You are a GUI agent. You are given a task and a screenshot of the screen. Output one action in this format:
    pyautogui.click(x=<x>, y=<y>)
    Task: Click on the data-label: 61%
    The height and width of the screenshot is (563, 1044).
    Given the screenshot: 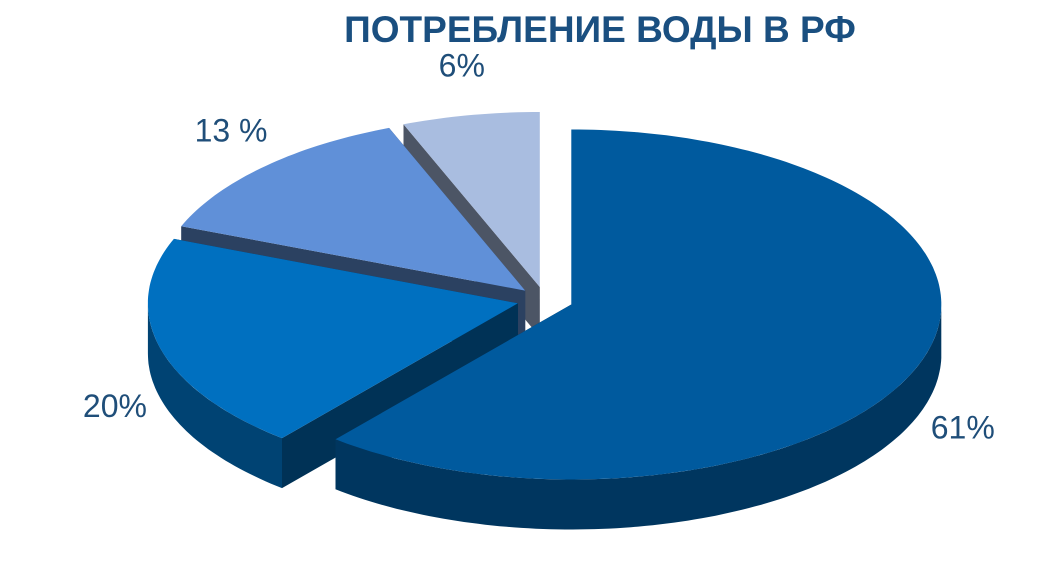 What is the action you would take?
    pyautogui.click(x=963, y=427)
    